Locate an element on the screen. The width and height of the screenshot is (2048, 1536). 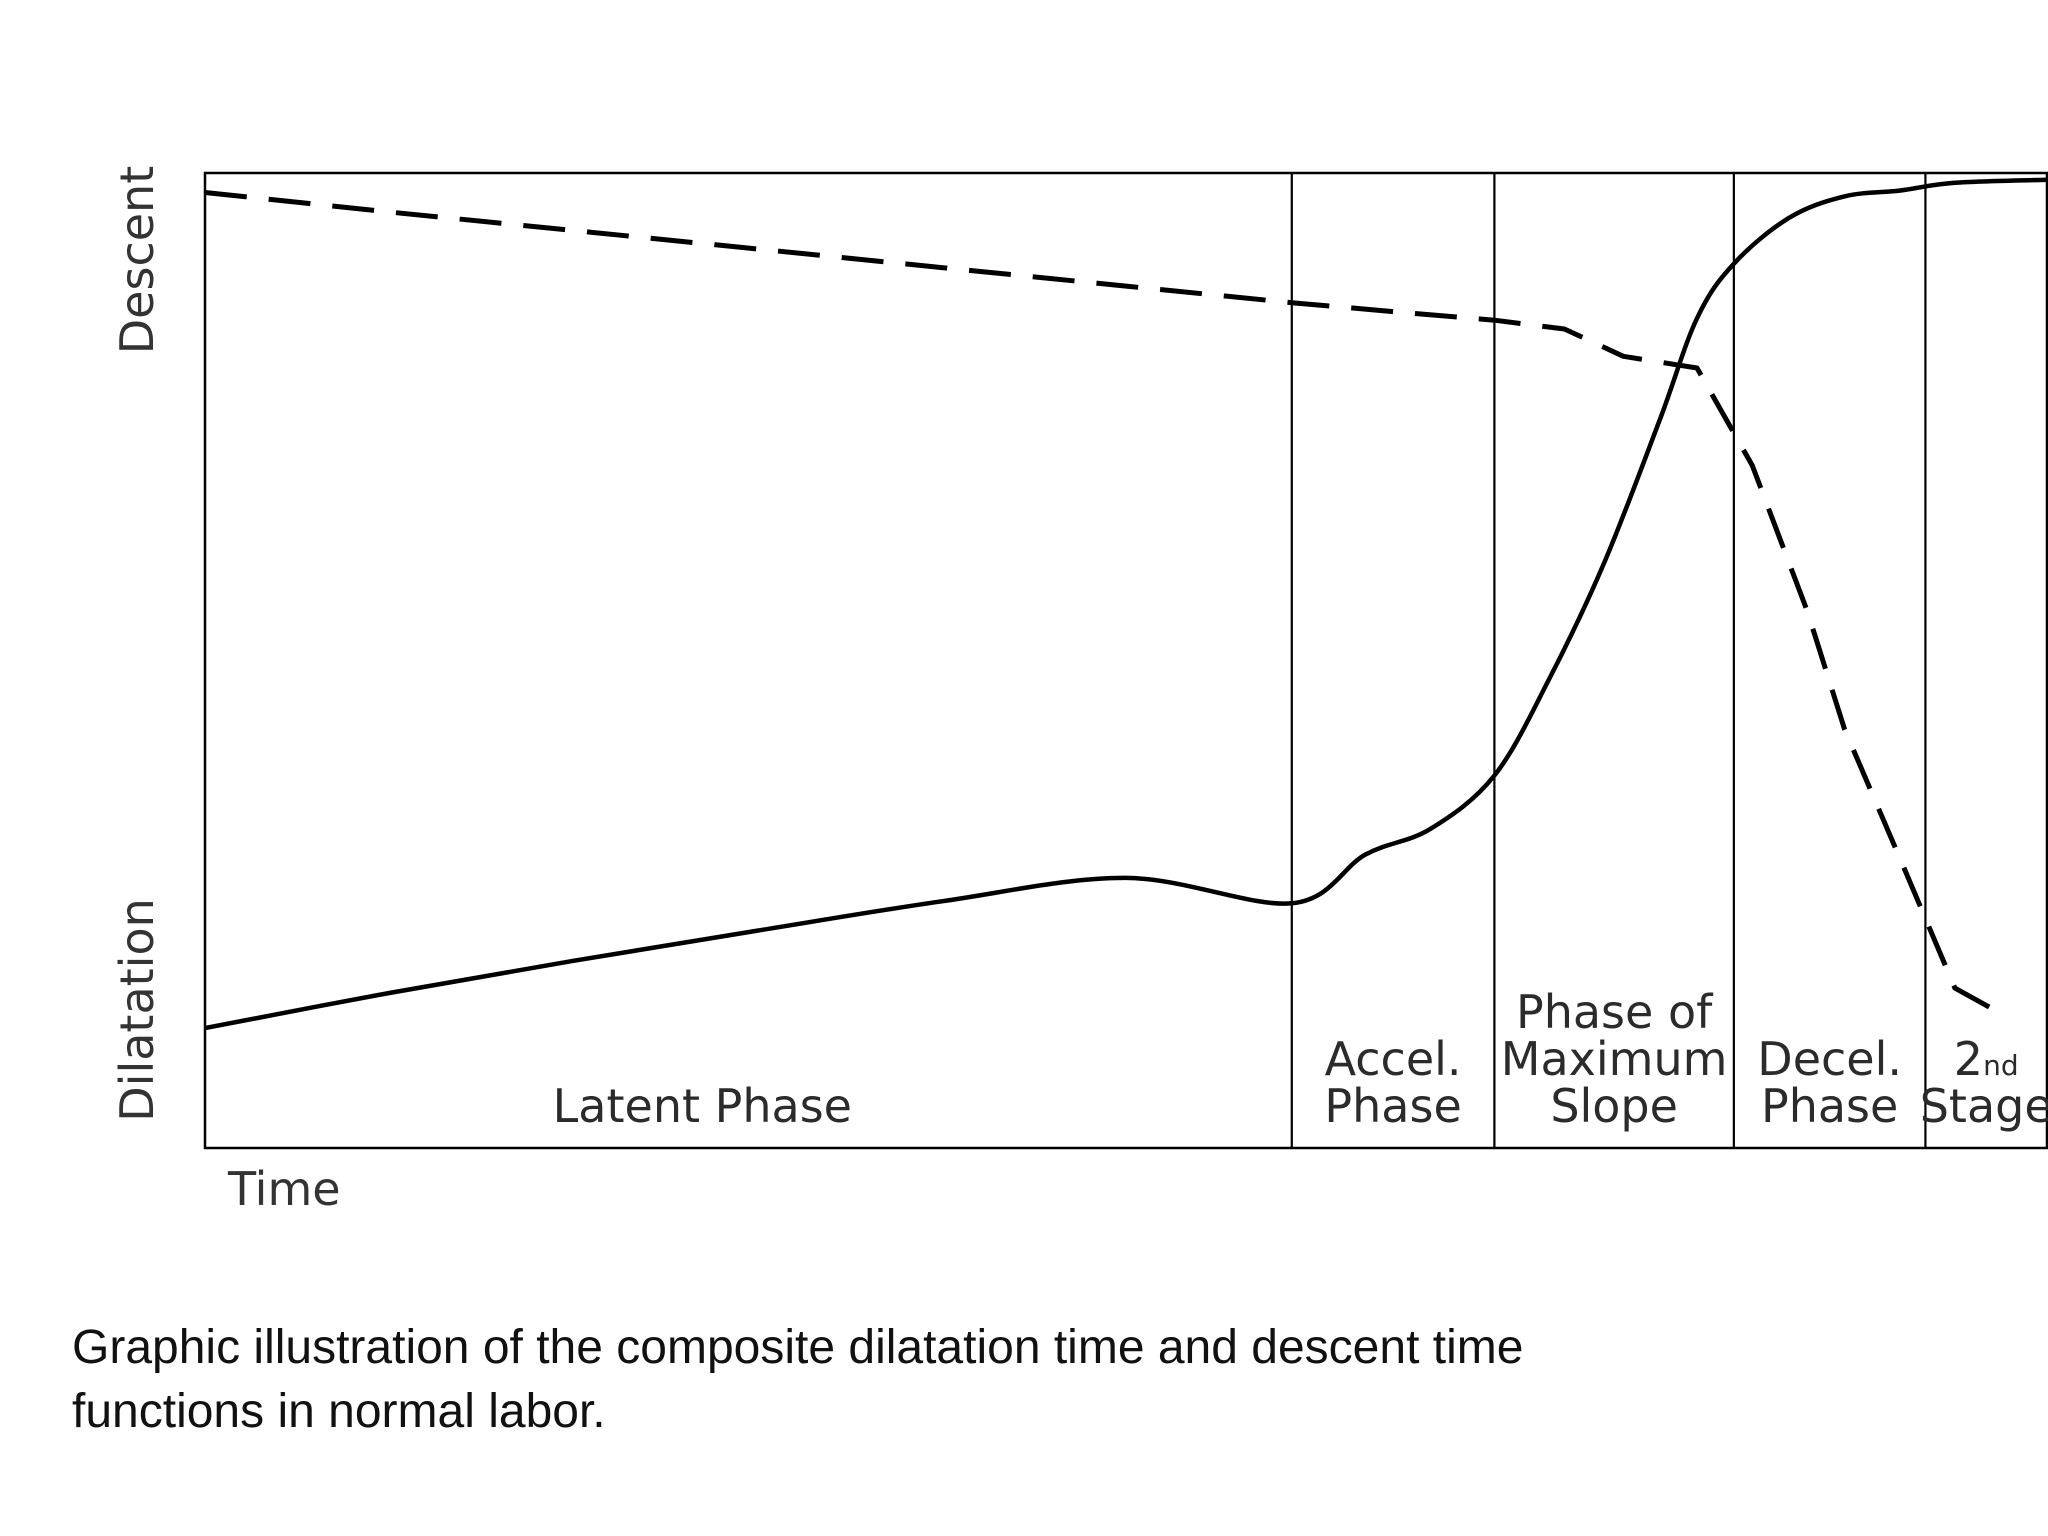
phase-label-deceleration-line-2: Phase is located at coordinates (1829, 1106).